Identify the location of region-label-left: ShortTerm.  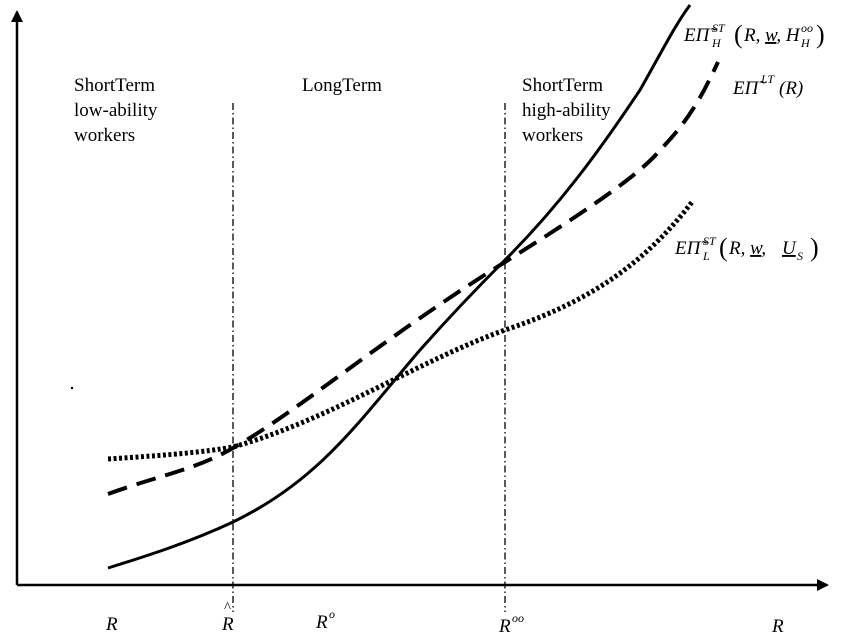
(114, 85).